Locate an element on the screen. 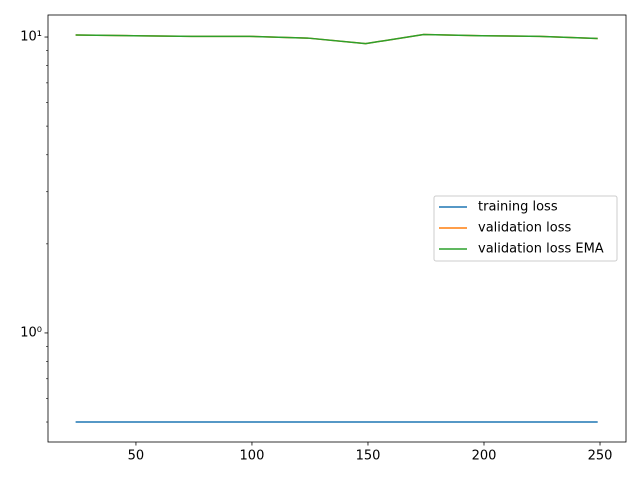 The image size is (640, 484). x-tick-label: 50 is located at coordinates (136, 456).